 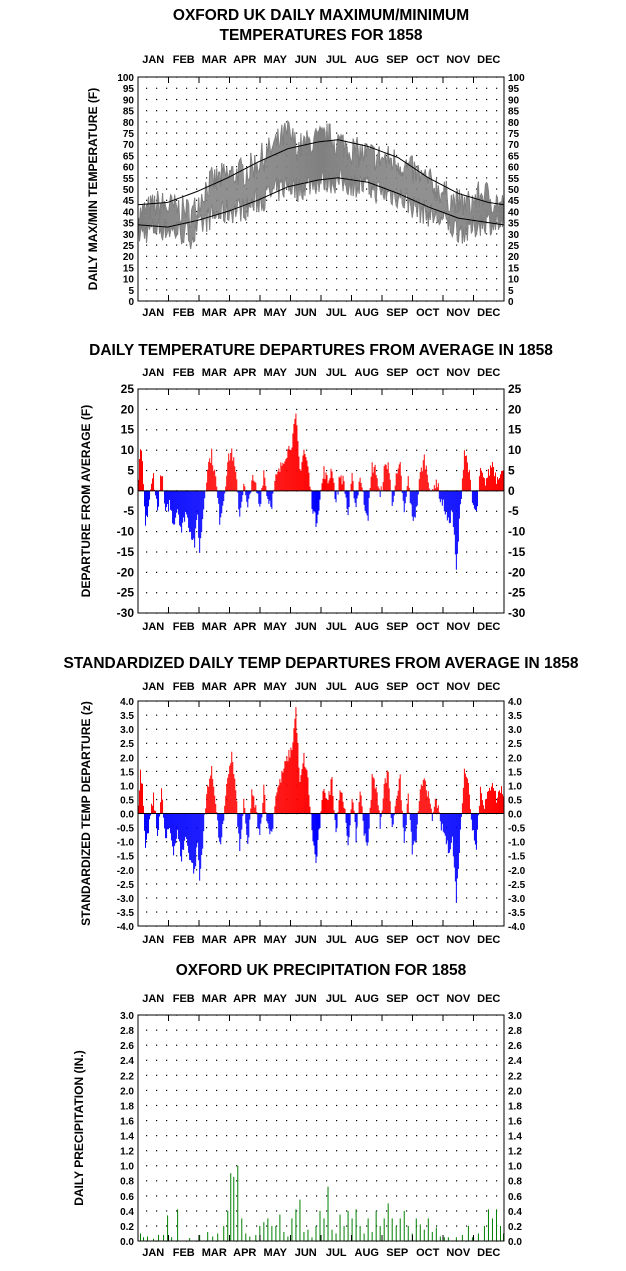 I want to click on y-tick-label-left: 90, so click(x=129, y=100).